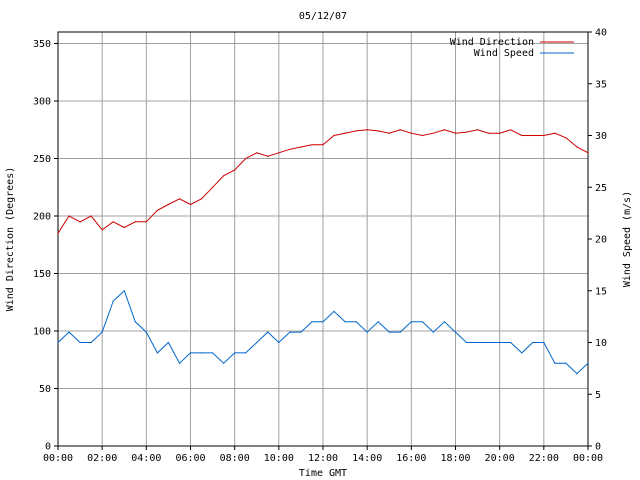 The image size is (640, 480). I want to click on right-tick-label: 40, so click(601, 33).